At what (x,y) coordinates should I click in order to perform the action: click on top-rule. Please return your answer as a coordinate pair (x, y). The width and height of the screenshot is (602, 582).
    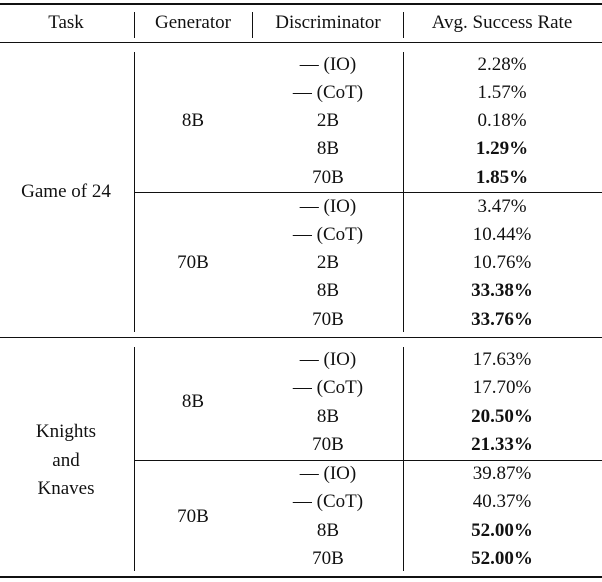
    Looking at the image, I should click on (301, 4).